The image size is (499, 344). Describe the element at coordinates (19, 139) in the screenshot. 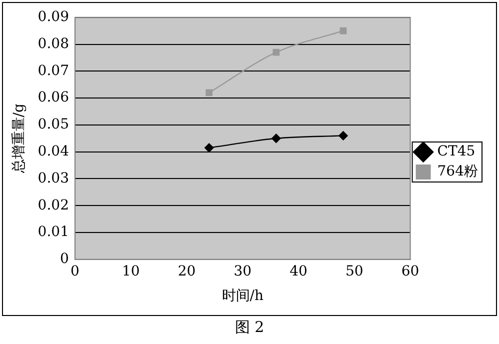

I see `y-axis-title: 总增重量/g` at that location.